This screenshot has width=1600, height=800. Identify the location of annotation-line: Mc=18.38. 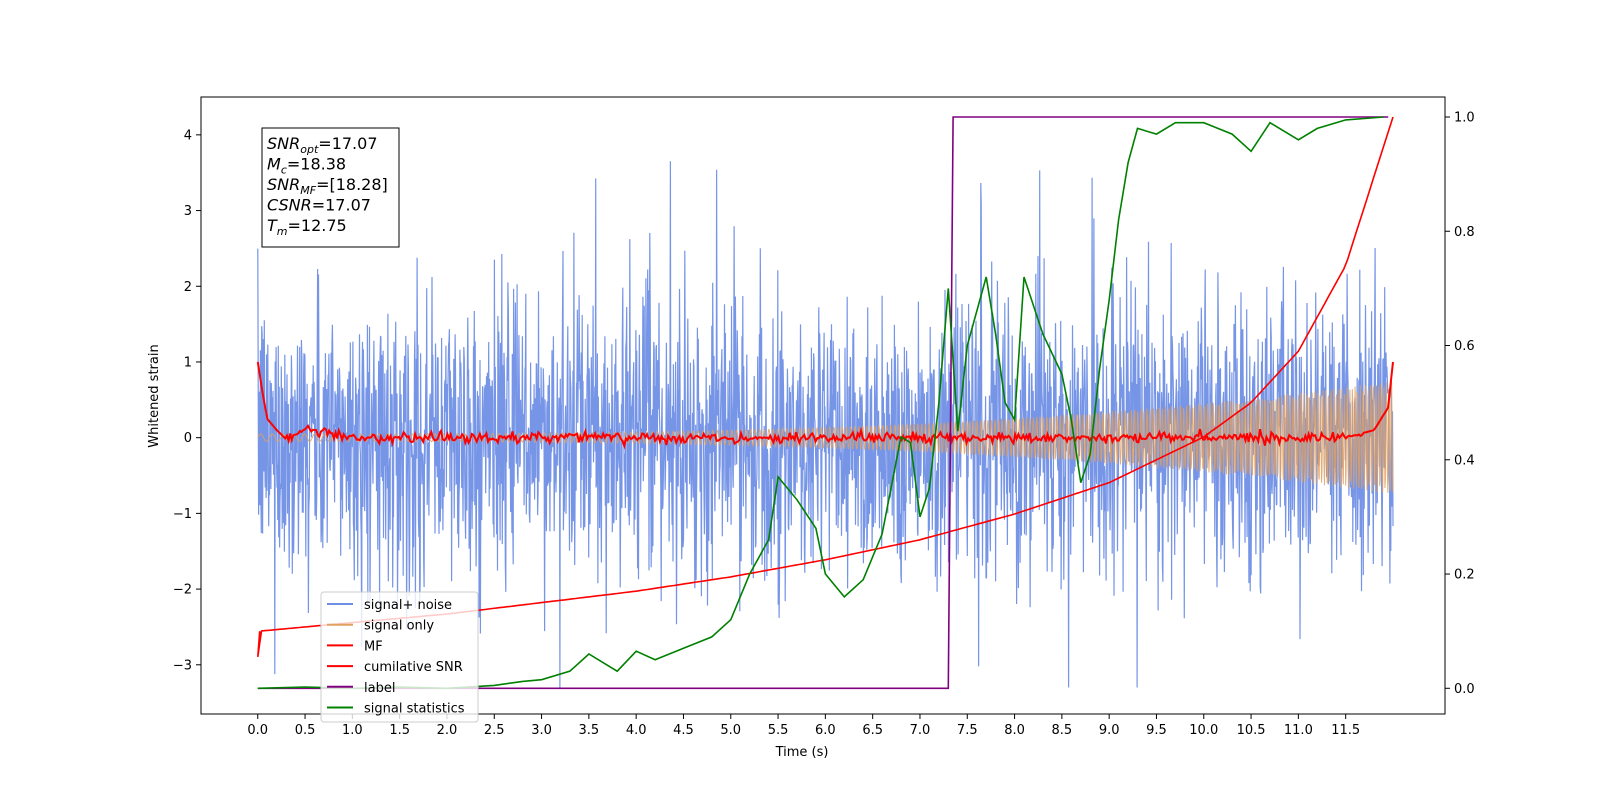
(306, 166).